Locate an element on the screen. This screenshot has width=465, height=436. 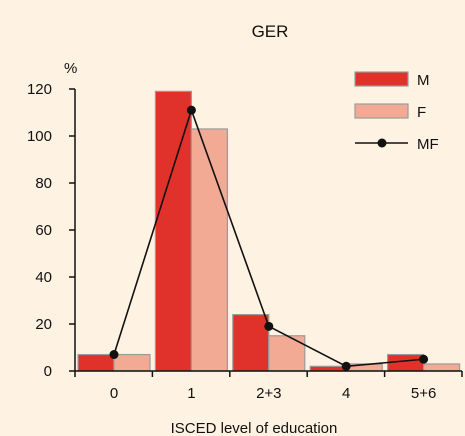
x-tick-label: 4 is located at coordinates (346, 393).